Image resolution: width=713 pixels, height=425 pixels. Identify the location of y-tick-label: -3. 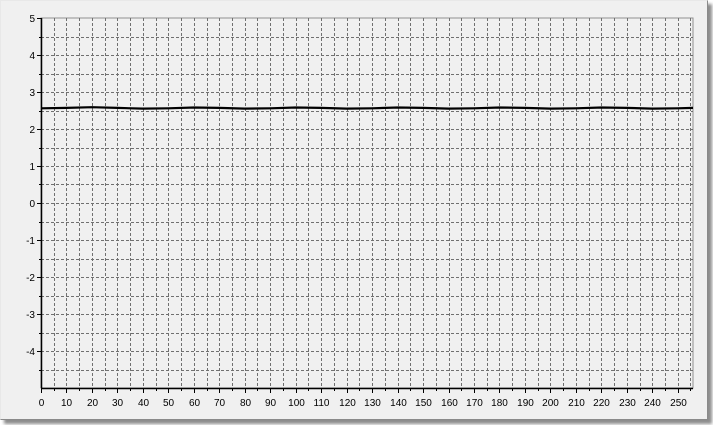
(30, 315).